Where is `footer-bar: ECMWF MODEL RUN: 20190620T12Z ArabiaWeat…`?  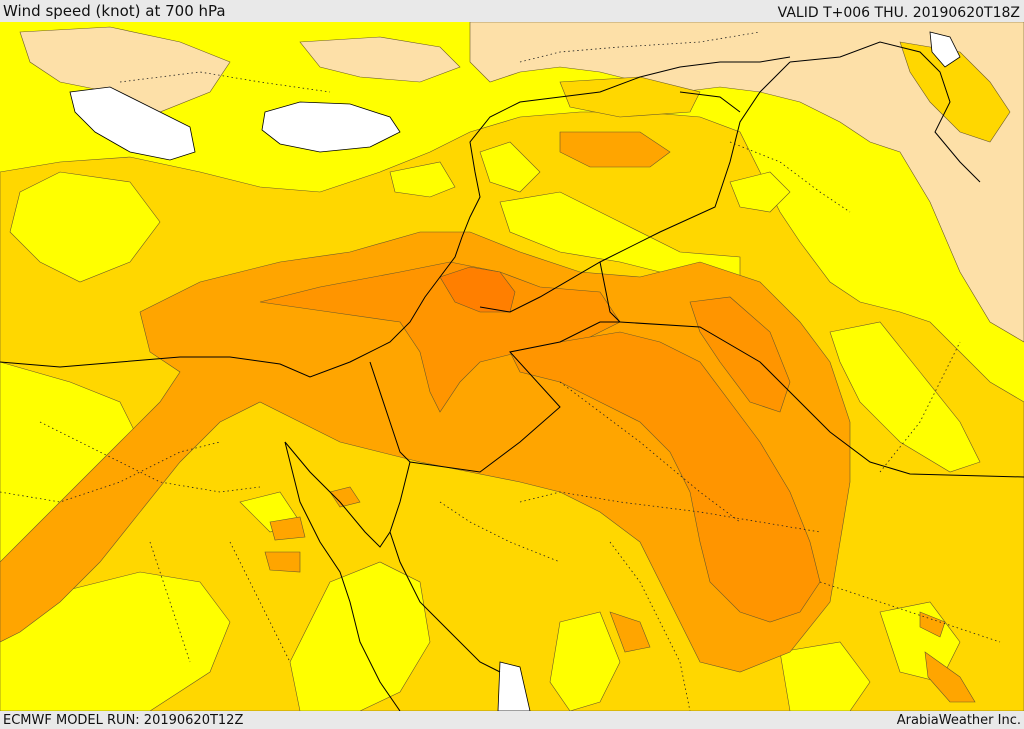
footer-bar: ECMWF MODEL RUN: 20190620T12Z ArabiaWeat… is located at coordinates (512, 720).